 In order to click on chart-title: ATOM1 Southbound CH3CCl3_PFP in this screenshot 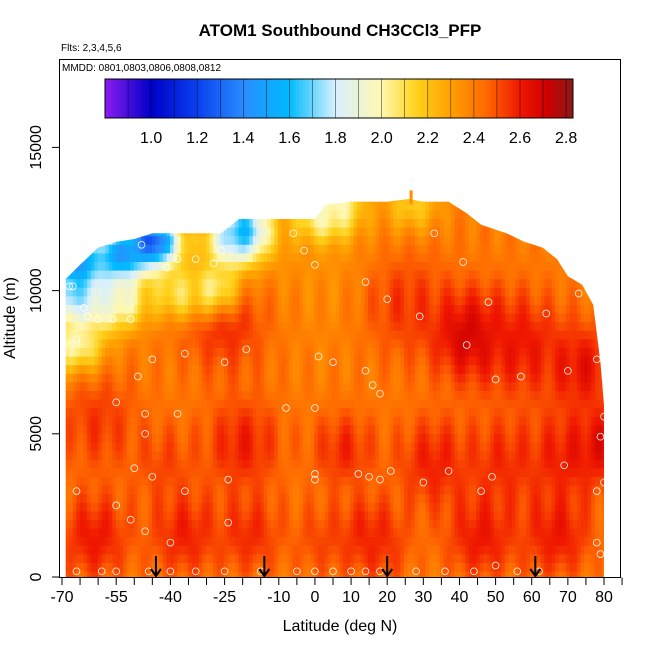, I will do `click(340, 30)`.